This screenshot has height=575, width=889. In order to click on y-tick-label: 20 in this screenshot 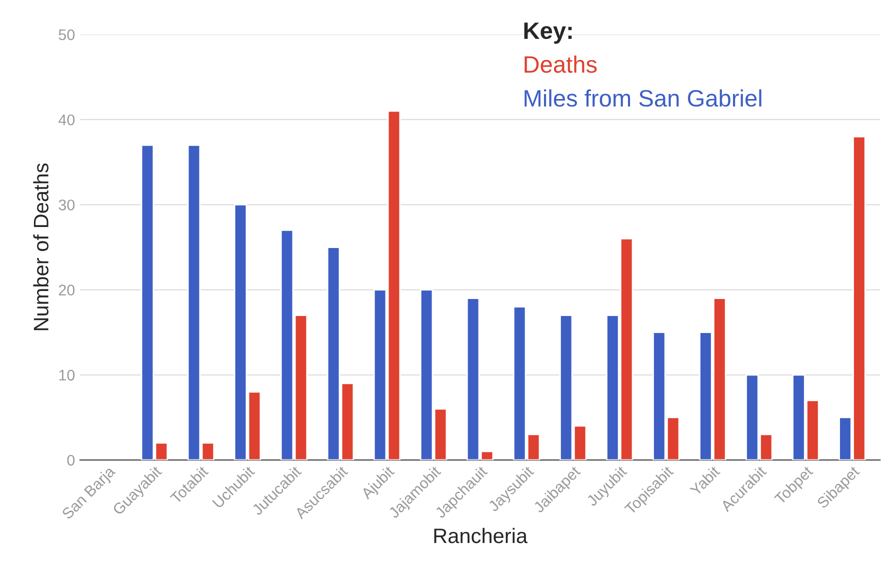, I will do `click(66, 290)`.